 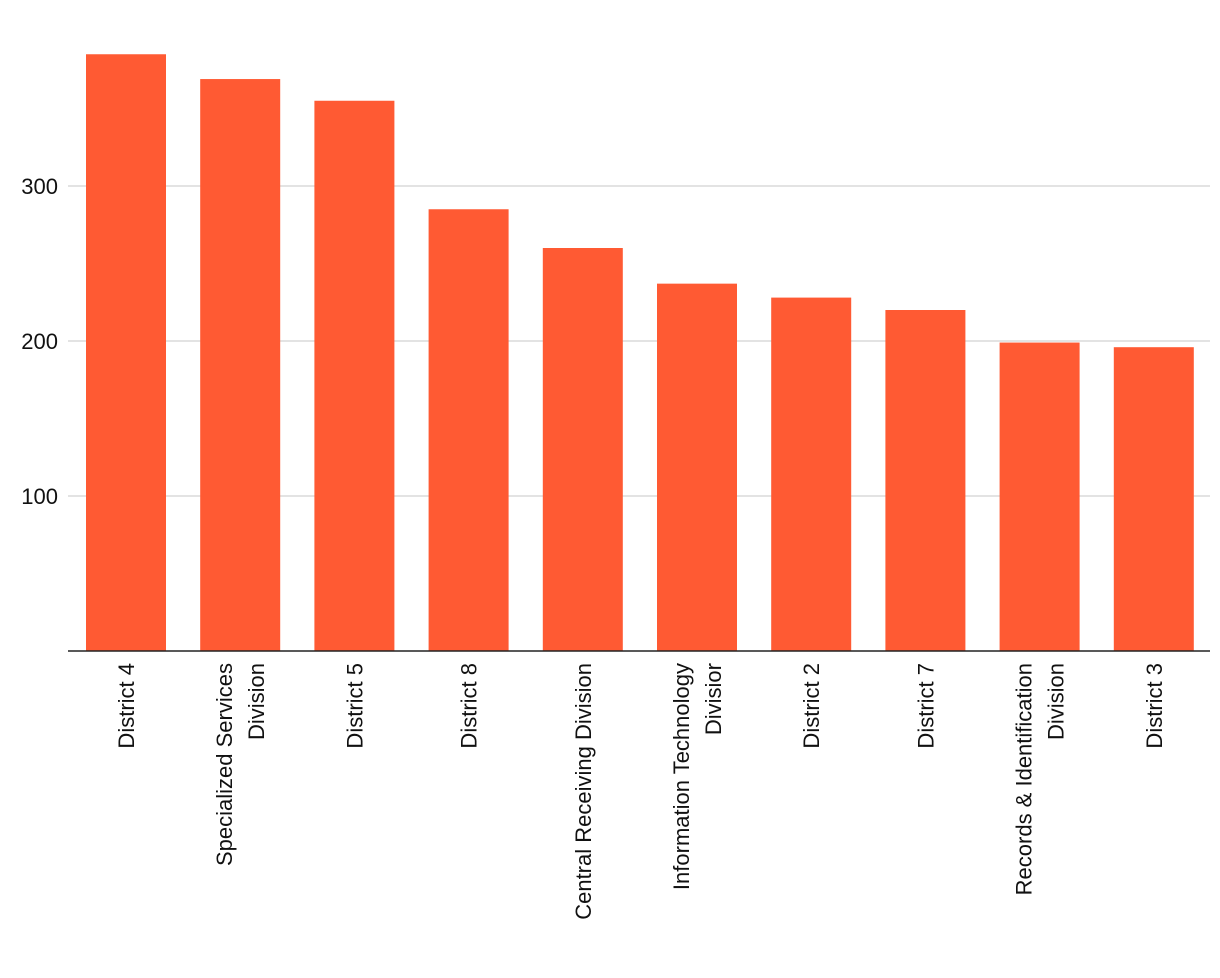 What do you see at coordinates (1154, 706) in the screenshot?
I see `x-tick-label: District 3` at bounding box center [1154, 706].